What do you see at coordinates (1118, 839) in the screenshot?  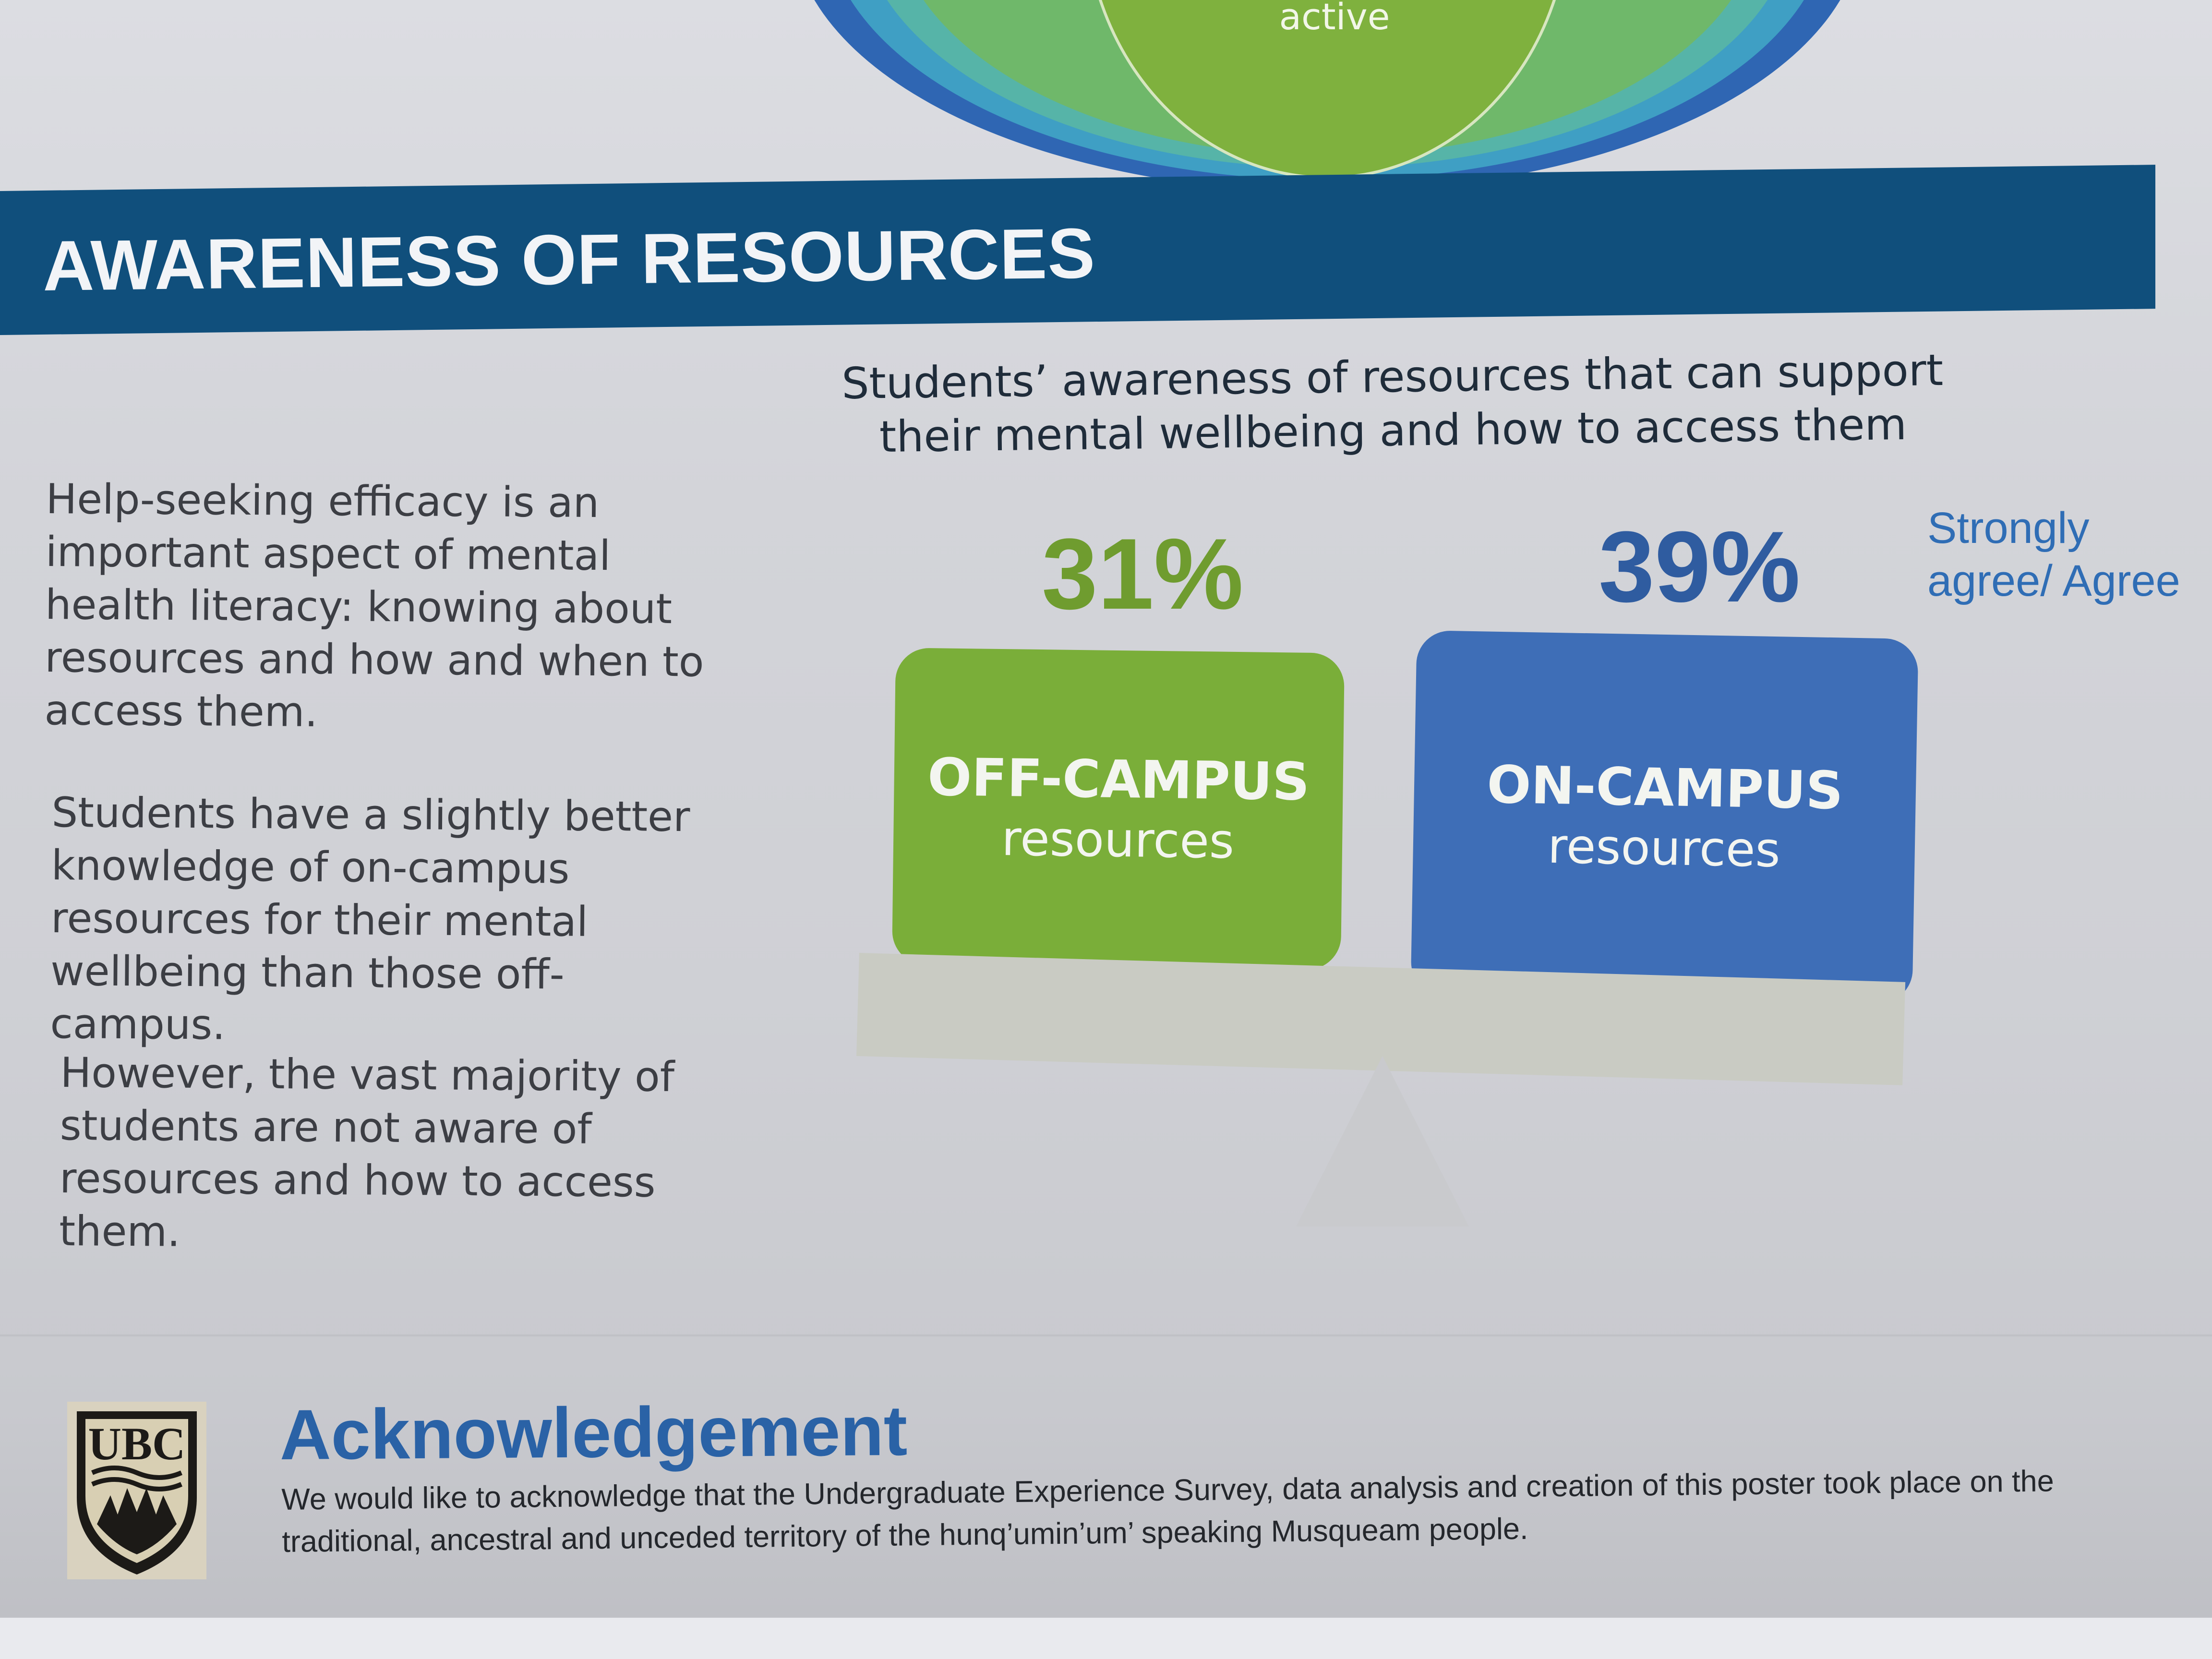 I see `off-campus-subtitle: resources` at bounding box center [1118, 839].